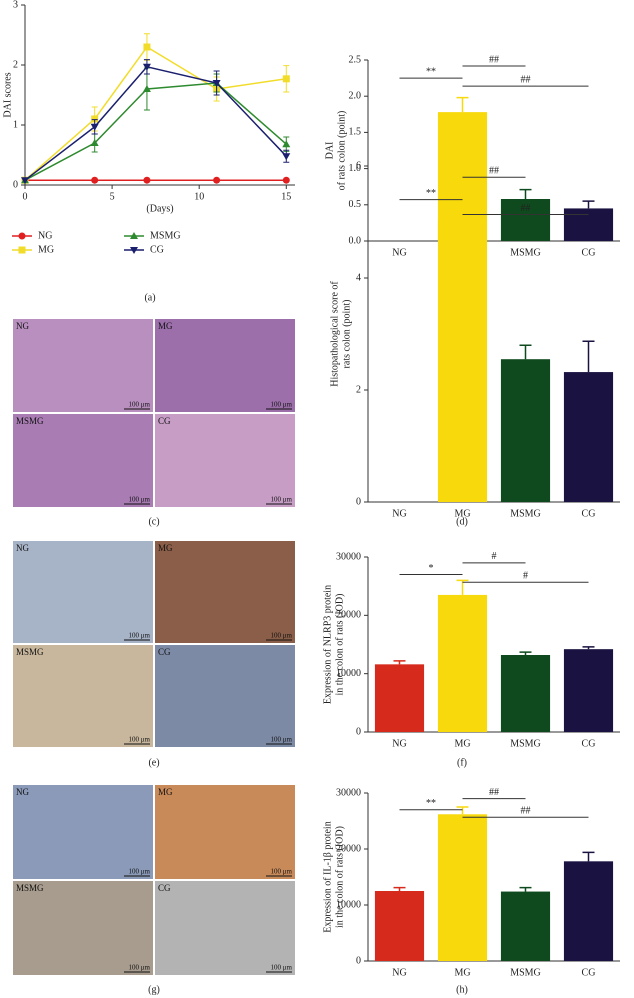 Image resolution: width=634 pixels, height=998 pixels. Describe the element at coordinates (45, 235) in the screenshot. I see `legend-label: NG` at that location.